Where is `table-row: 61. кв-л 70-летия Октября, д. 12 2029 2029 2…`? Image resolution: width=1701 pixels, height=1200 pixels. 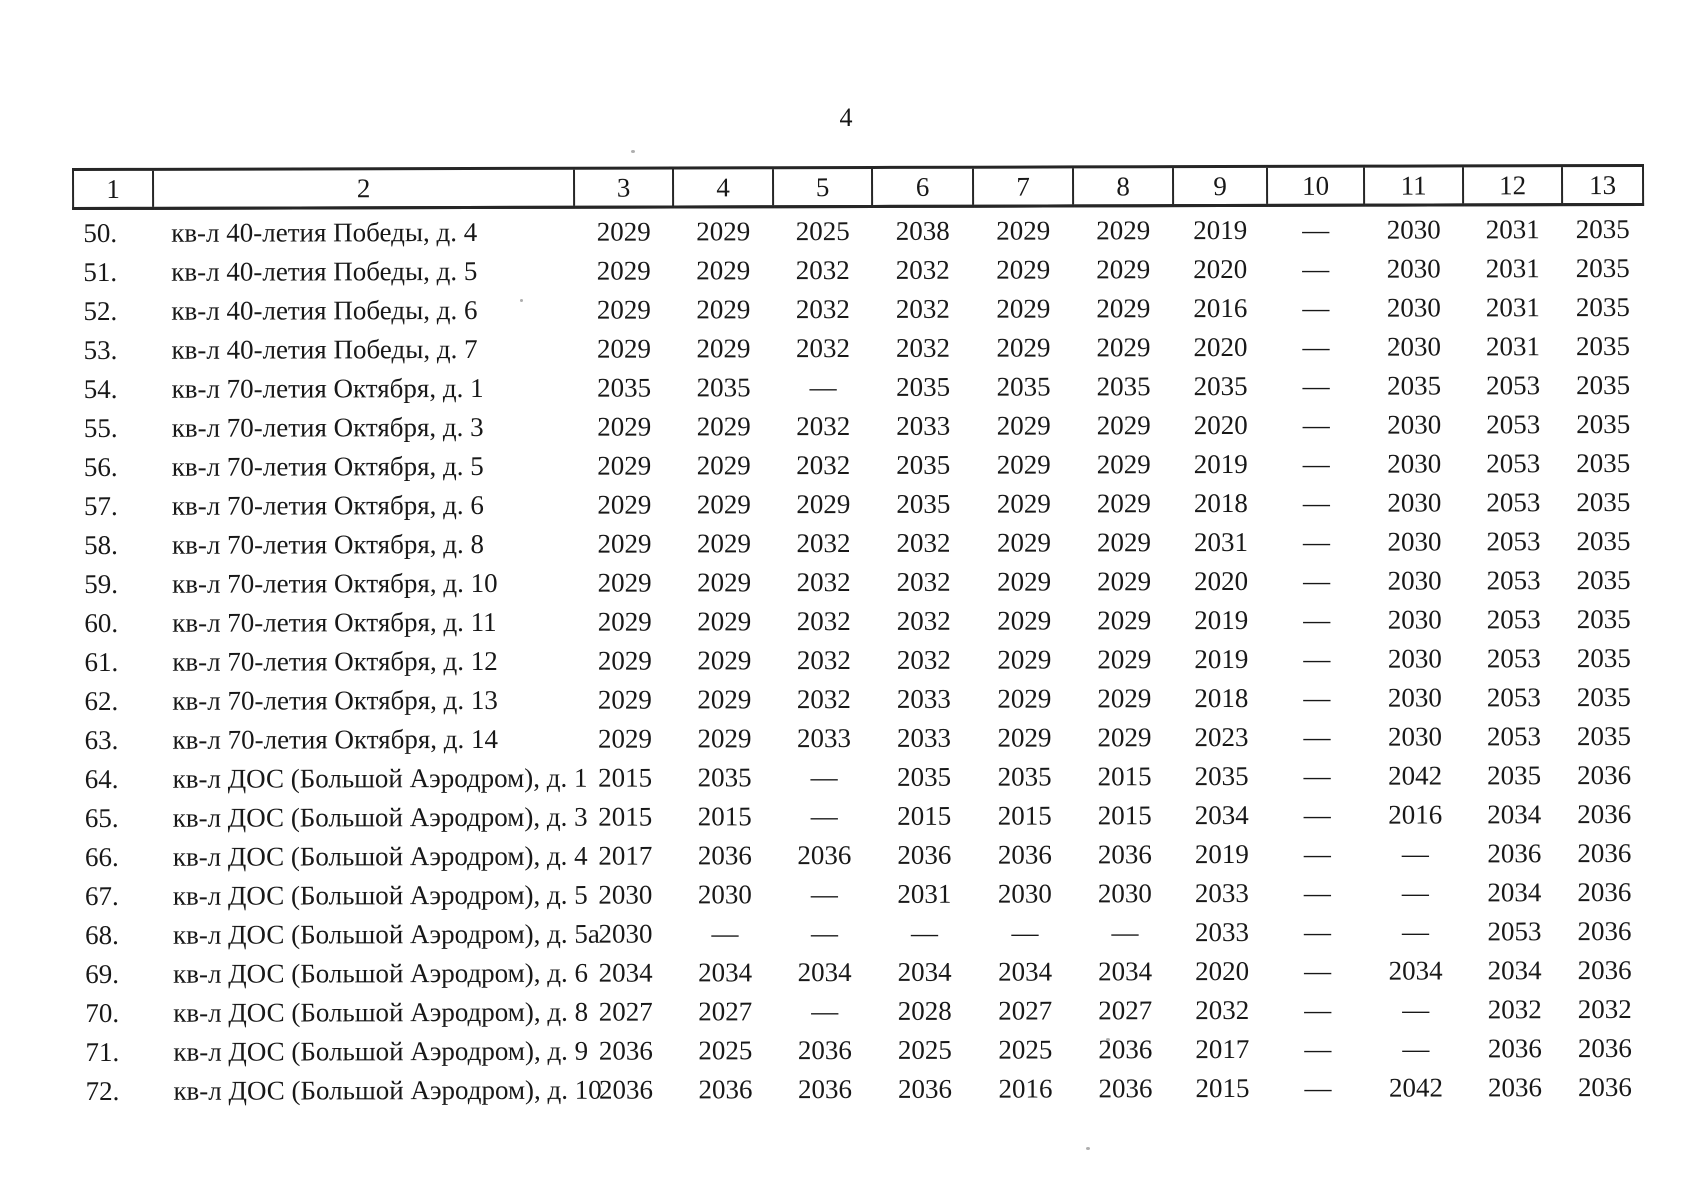 table-row: 61. кв-л 70-летия Октября, д. 12 2029 2029 2… is located at coordinates (859, 660).